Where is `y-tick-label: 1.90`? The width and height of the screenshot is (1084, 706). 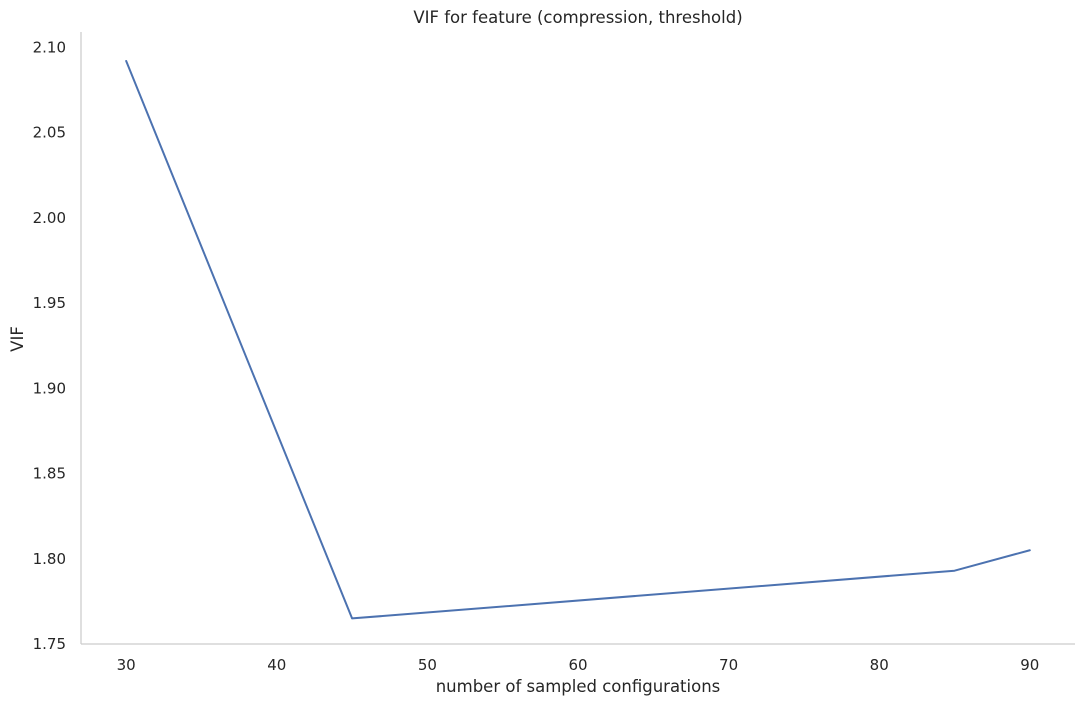 y-tick-label: 1.90 is located at coordinates (49, 388).